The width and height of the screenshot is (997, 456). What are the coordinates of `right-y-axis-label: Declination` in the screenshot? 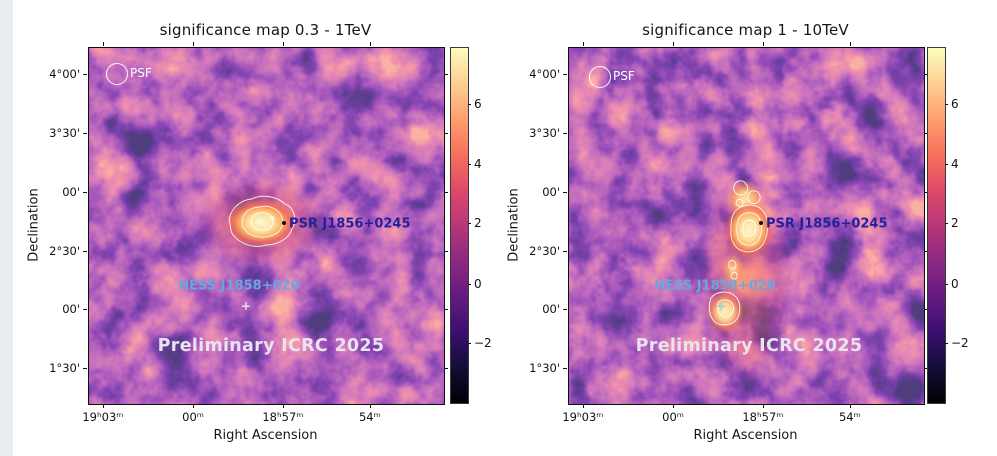 It's located at (514, 225).